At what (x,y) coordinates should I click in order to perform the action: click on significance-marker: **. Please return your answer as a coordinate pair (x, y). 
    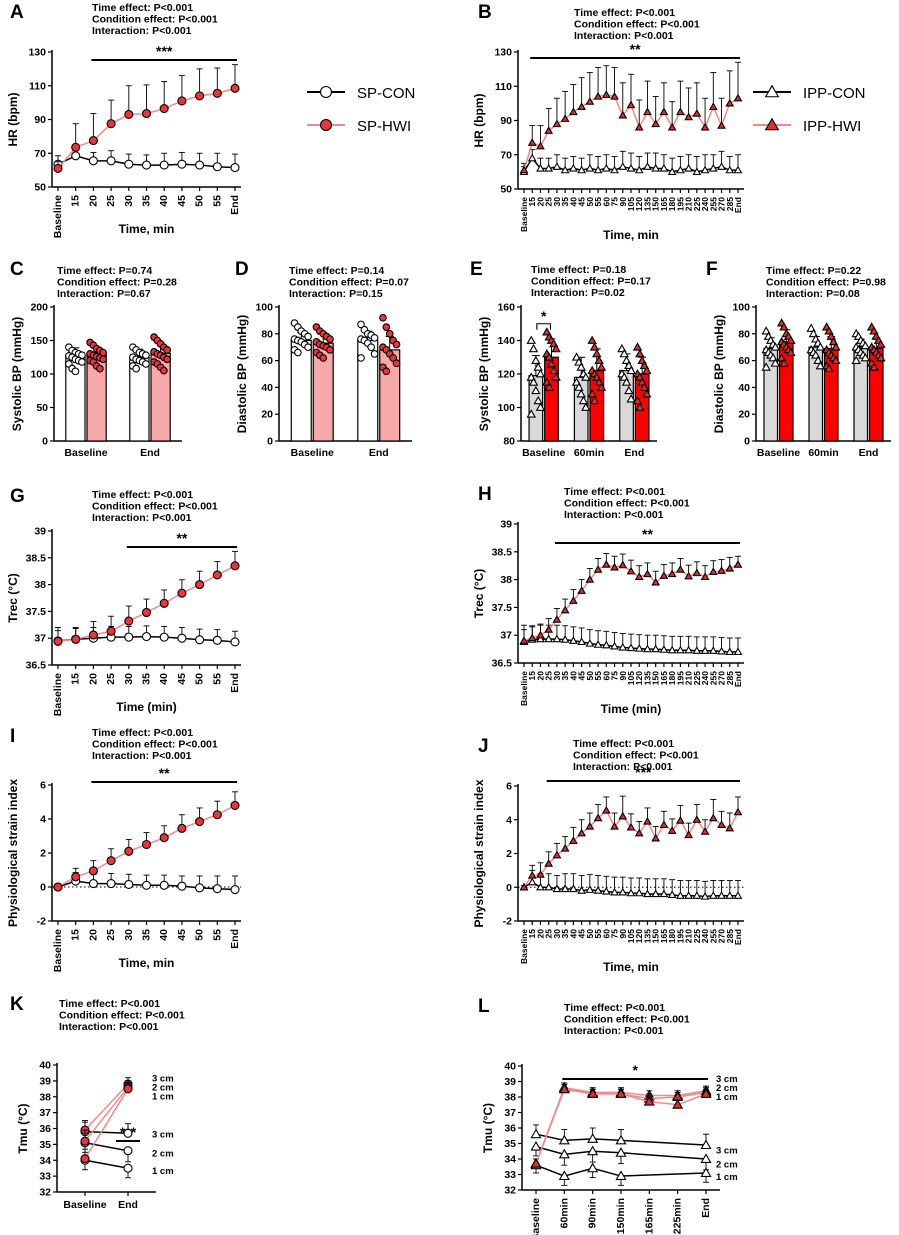
    Looking at the image, I should click on (635, 49).